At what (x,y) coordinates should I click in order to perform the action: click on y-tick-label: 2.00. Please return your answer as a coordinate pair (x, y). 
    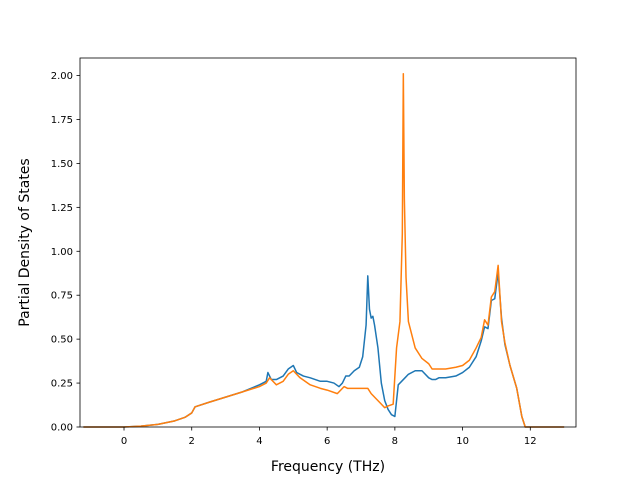
    Looking at the image, I should click on (62, 76).